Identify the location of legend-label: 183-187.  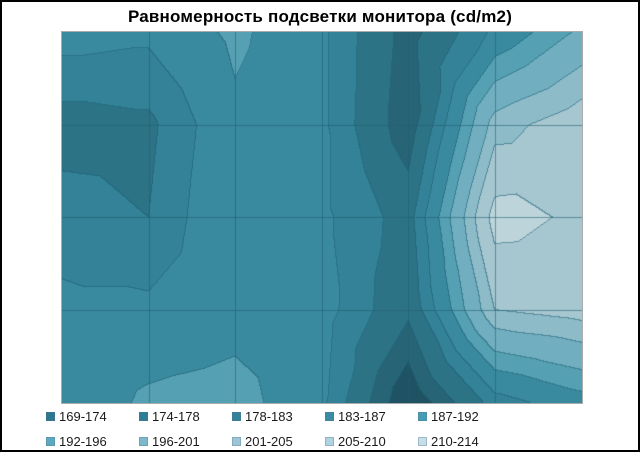
(362, 416).